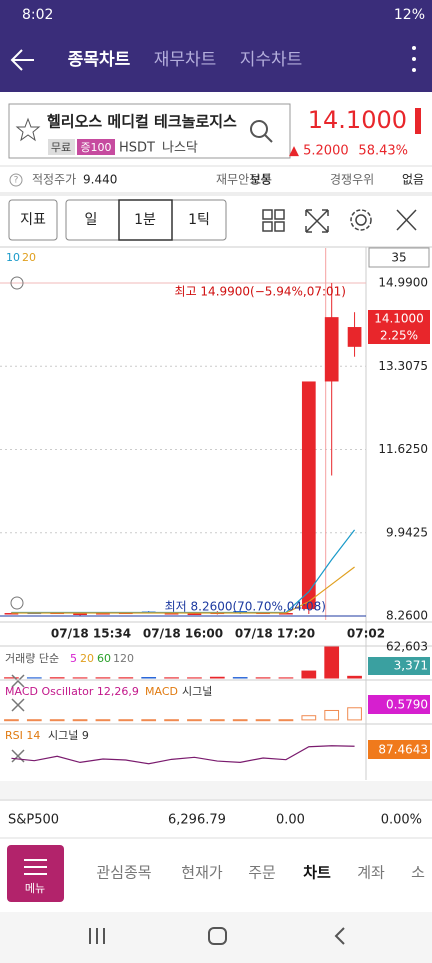 The image size is (432, 963). I want to click on search-icon, so click(261, 131).